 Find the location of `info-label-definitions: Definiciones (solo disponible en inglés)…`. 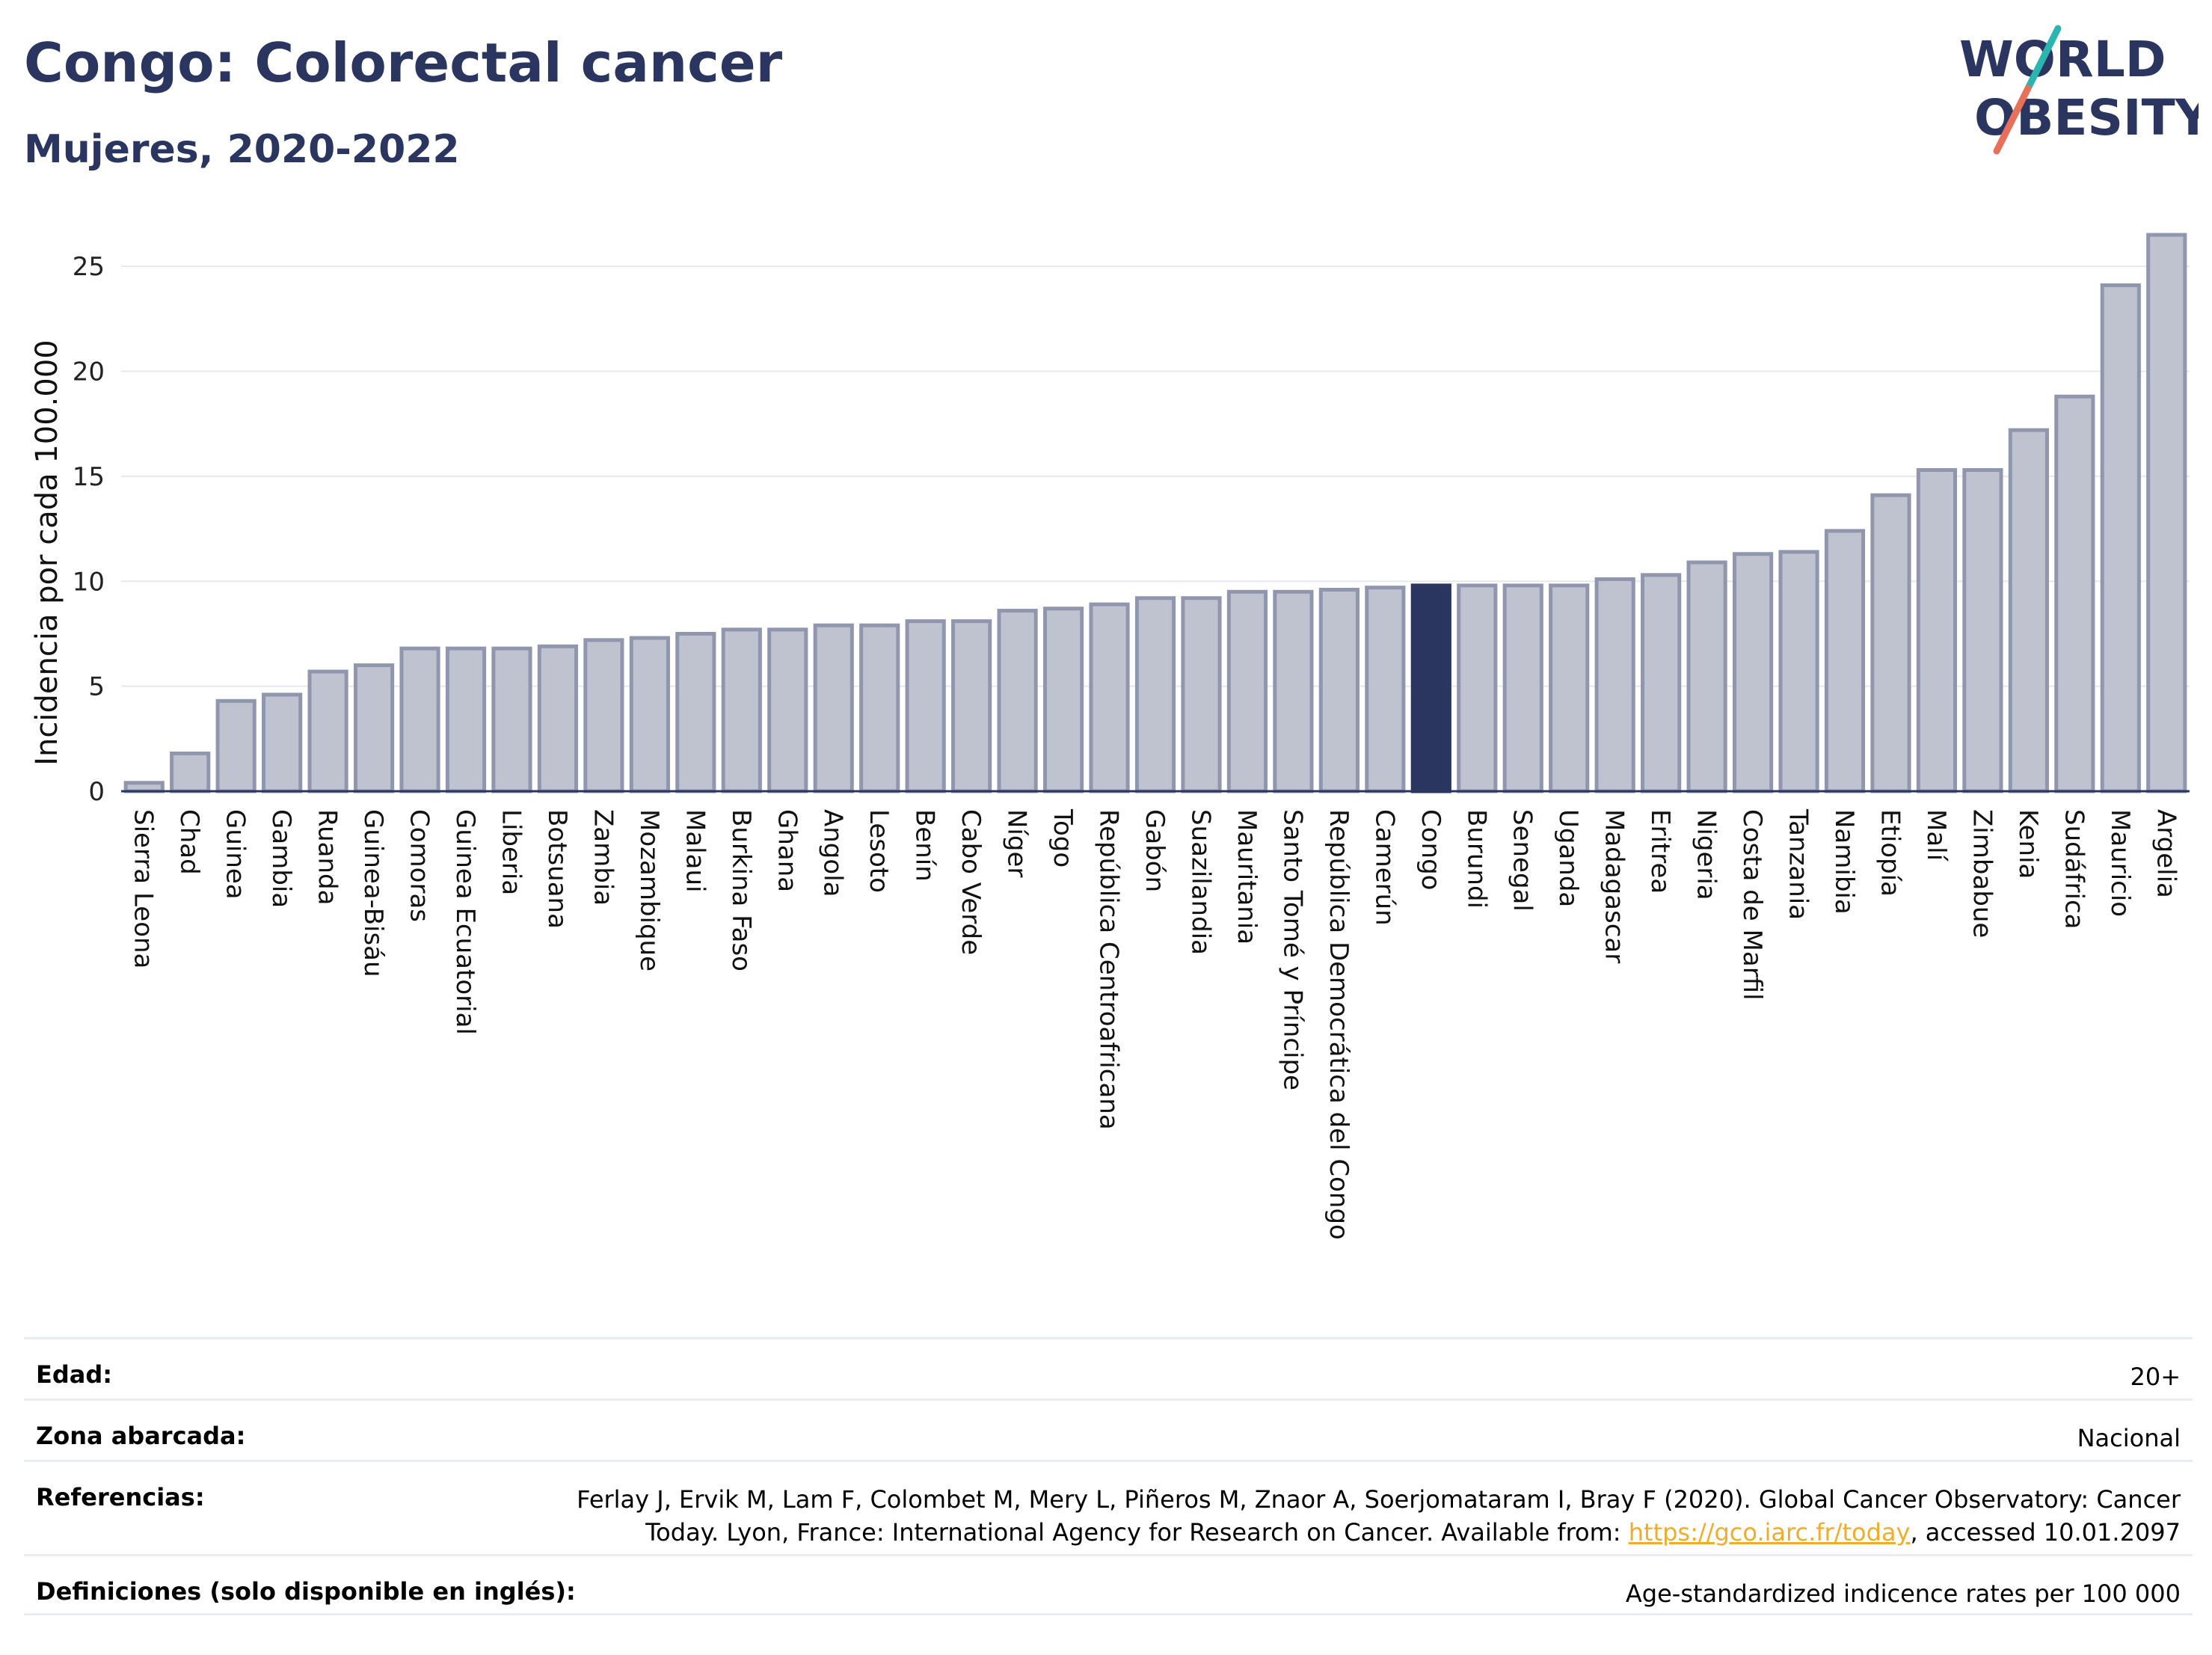

info-label-definitions: Definiciones (solo disponible en inglés)… is located at coordinates (306, 1591).